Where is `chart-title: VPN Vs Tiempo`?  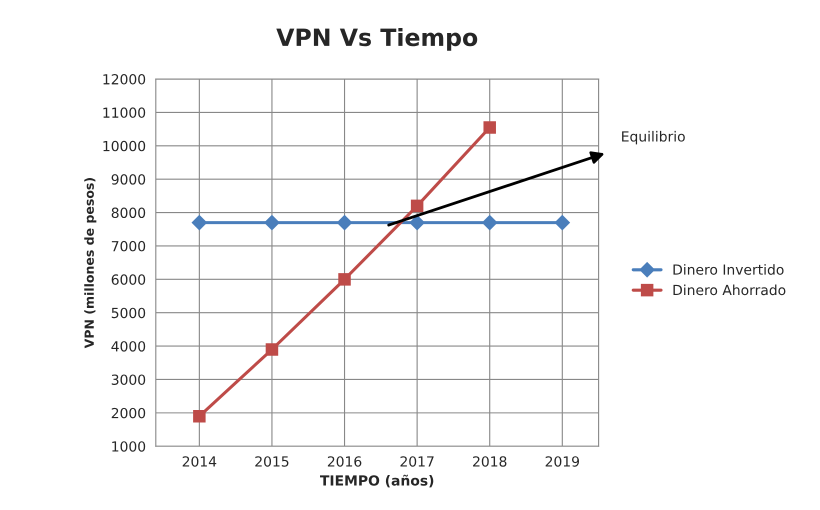 chart-title: VPN Vs Tiempo is located at coordinates (377, 39).